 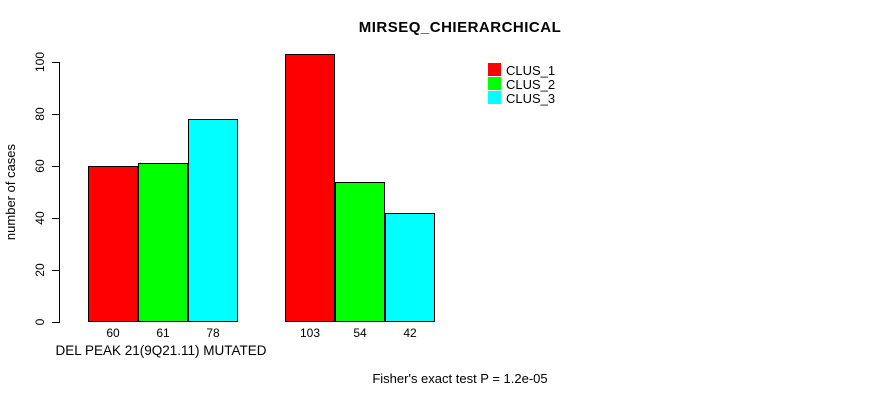 I want to click on y-axis-tick-label: 20, so click(x=40, y=270).